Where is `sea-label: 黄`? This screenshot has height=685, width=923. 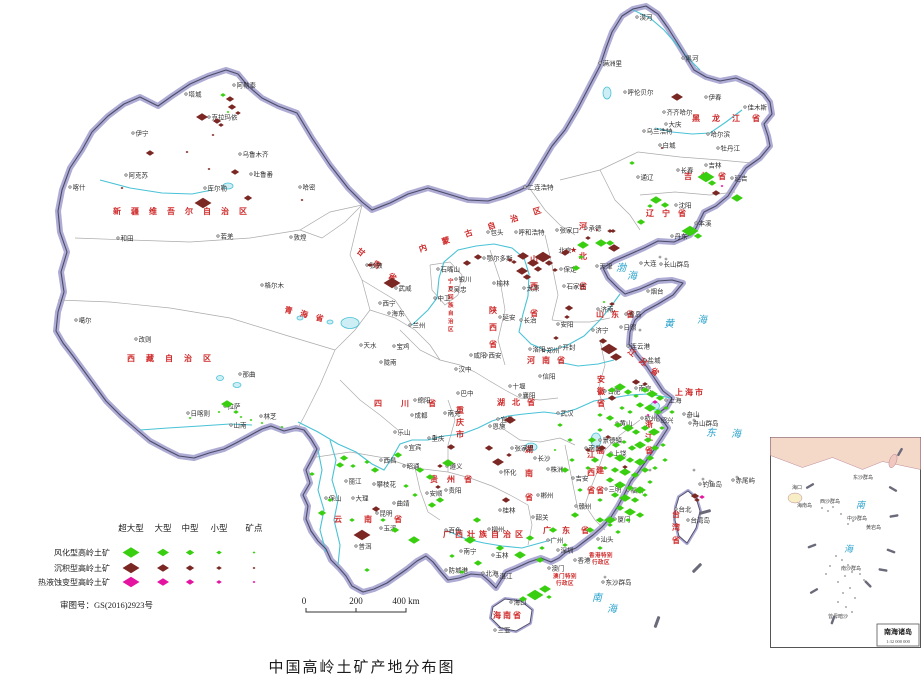
sea-label: 黄 is located at coordinates (669, 324).